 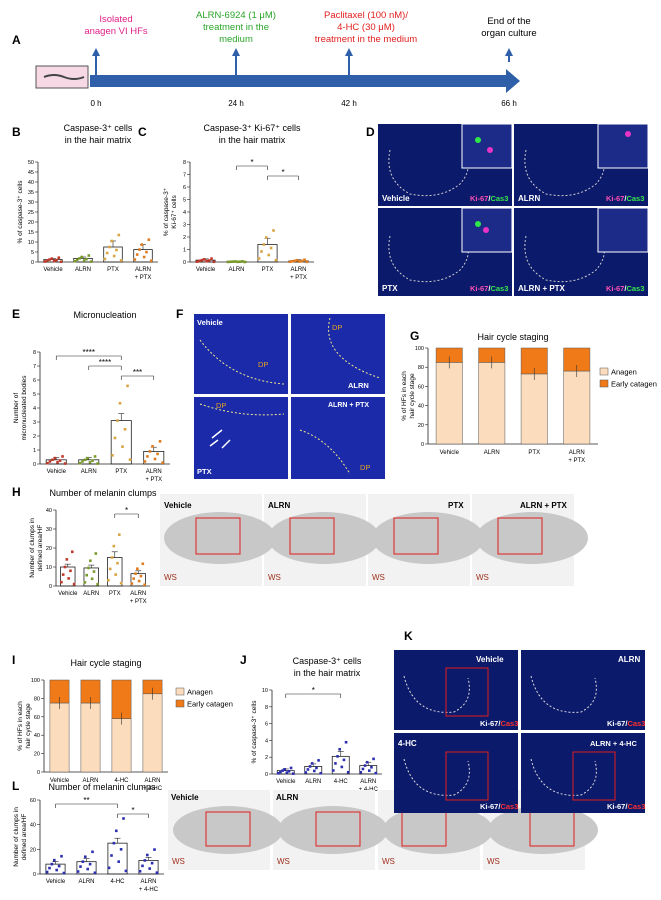 I want to click on panel-letter-k: K, so click(x=408, y=636).